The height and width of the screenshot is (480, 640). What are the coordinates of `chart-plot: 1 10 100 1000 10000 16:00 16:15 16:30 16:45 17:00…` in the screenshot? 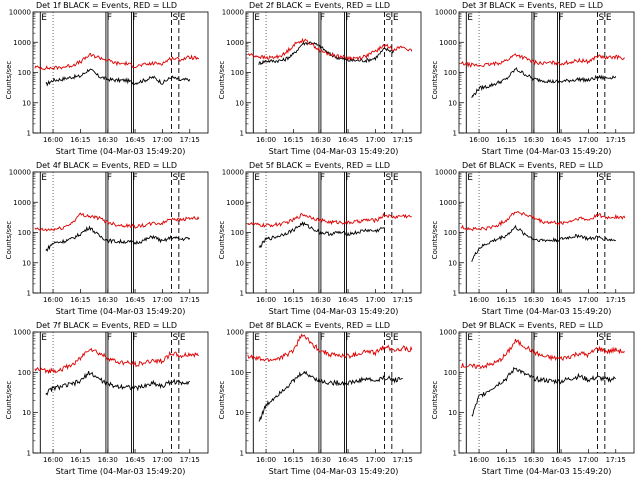 It's located at (535, 76).